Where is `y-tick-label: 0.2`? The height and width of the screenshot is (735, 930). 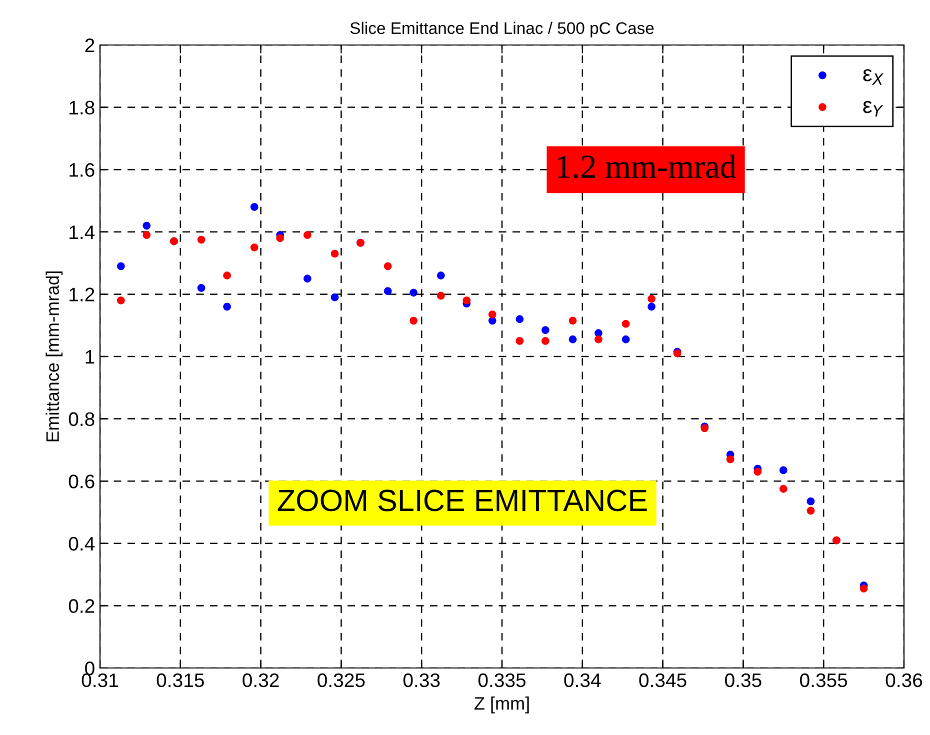 y-tick-label: 0.2 is located at coordinates (81, 606).